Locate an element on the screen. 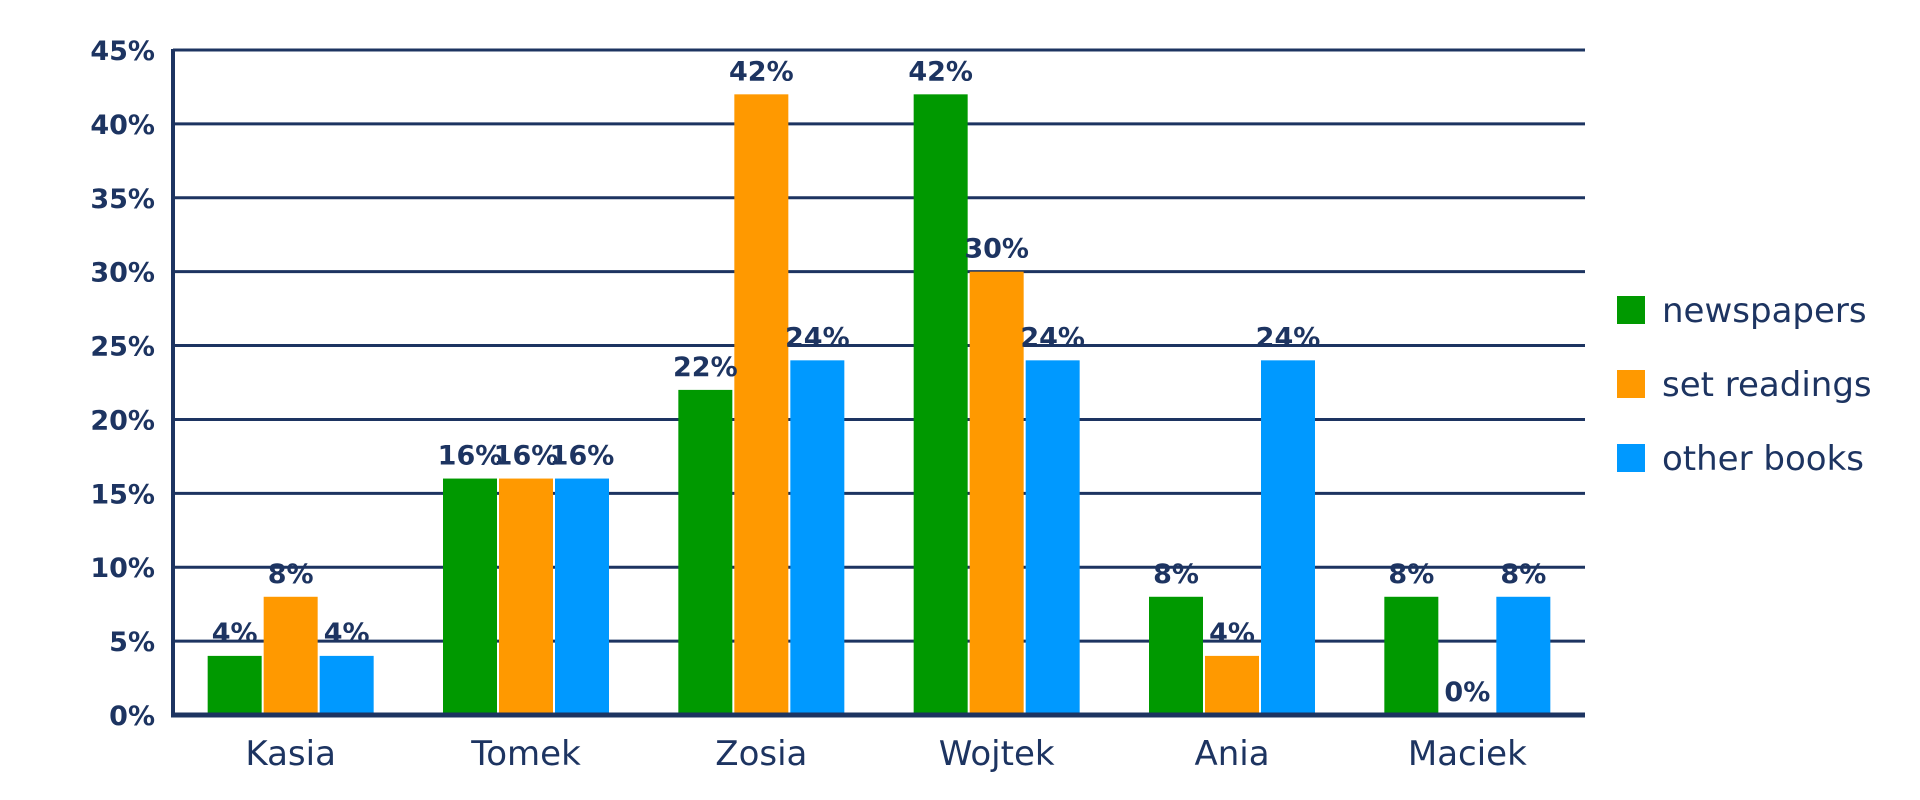 This screenshot has height=800, width=1920. x-category-label: Maciek is located at coordinates (1467, 754).